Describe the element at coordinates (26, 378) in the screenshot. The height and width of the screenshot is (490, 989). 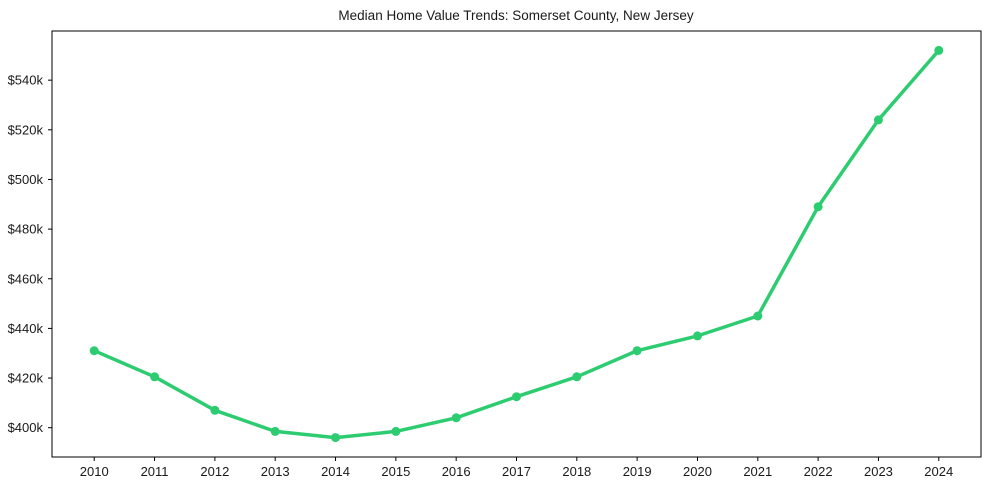
I see `y-tick-label: $420k` at that location.